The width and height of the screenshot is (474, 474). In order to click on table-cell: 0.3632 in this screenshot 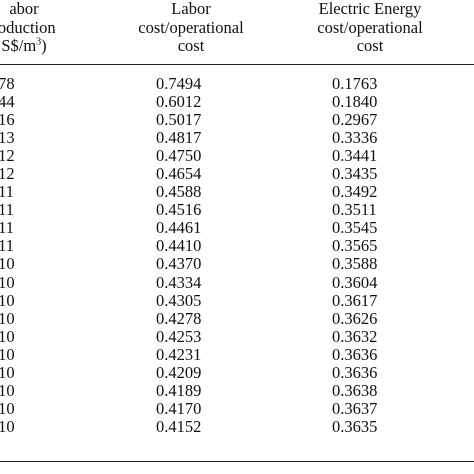, I will do `click(355, 336)`.